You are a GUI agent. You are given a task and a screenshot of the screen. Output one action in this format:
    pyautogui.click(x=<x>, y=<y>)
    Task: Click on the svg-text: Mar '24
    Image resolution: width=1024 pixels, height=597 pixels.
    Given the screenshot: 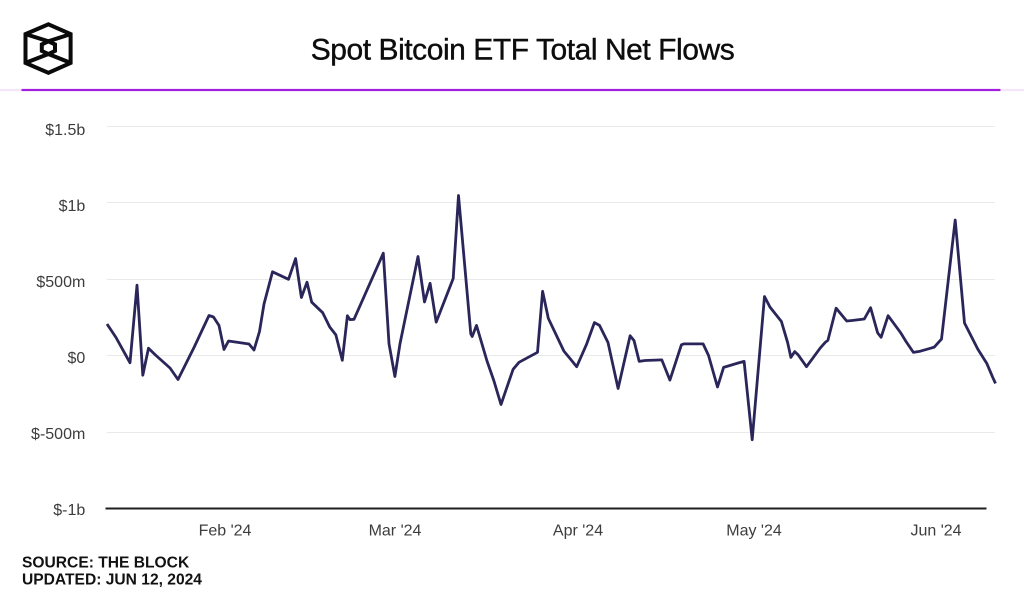 What is the action you would take?
    pyautogui.click(x=395, y=531)
    